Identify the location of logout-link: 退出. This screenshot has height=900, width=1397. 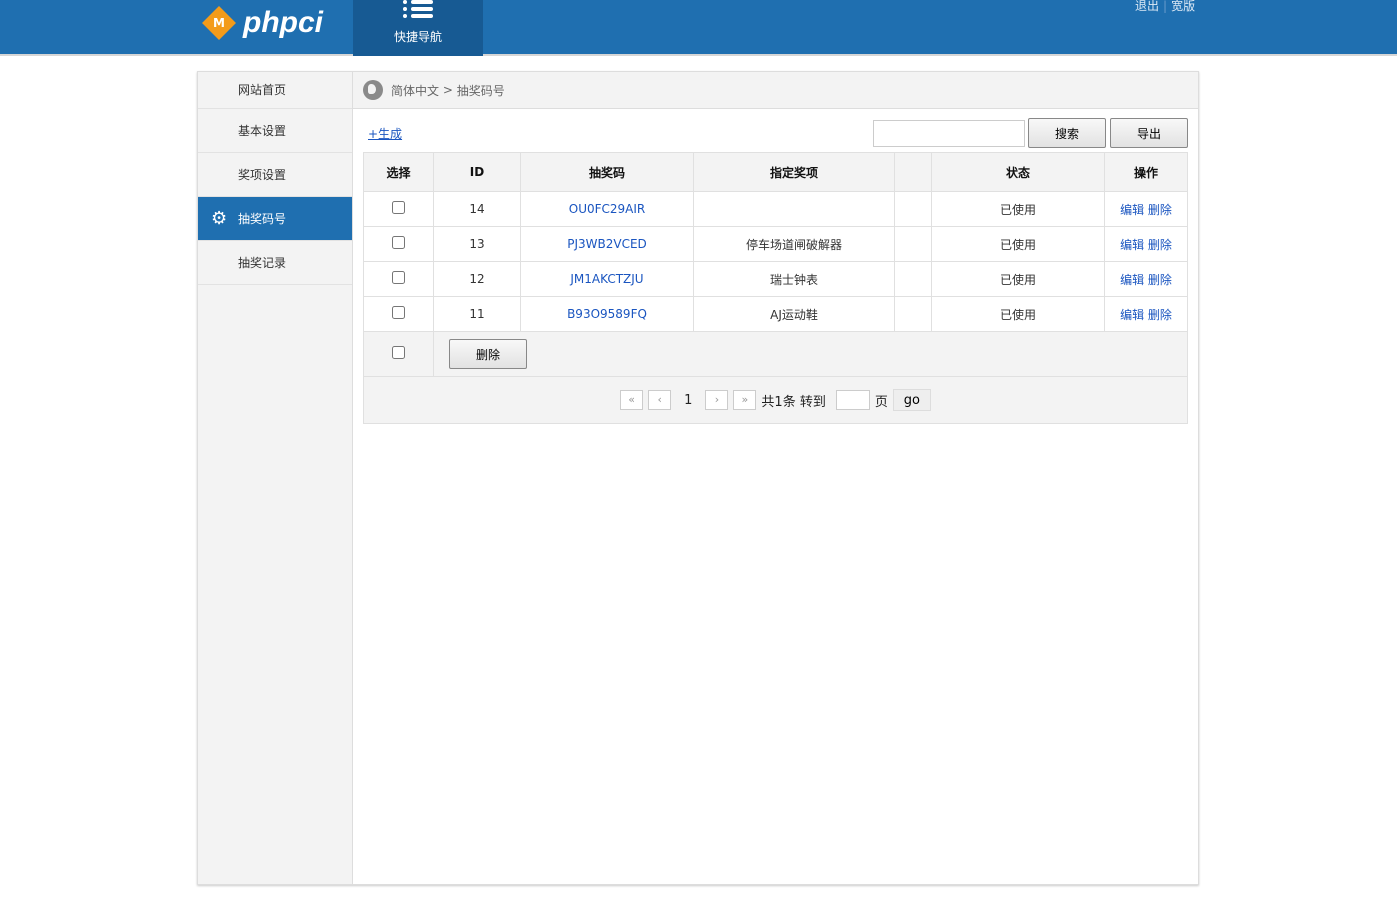
(1147, 6).